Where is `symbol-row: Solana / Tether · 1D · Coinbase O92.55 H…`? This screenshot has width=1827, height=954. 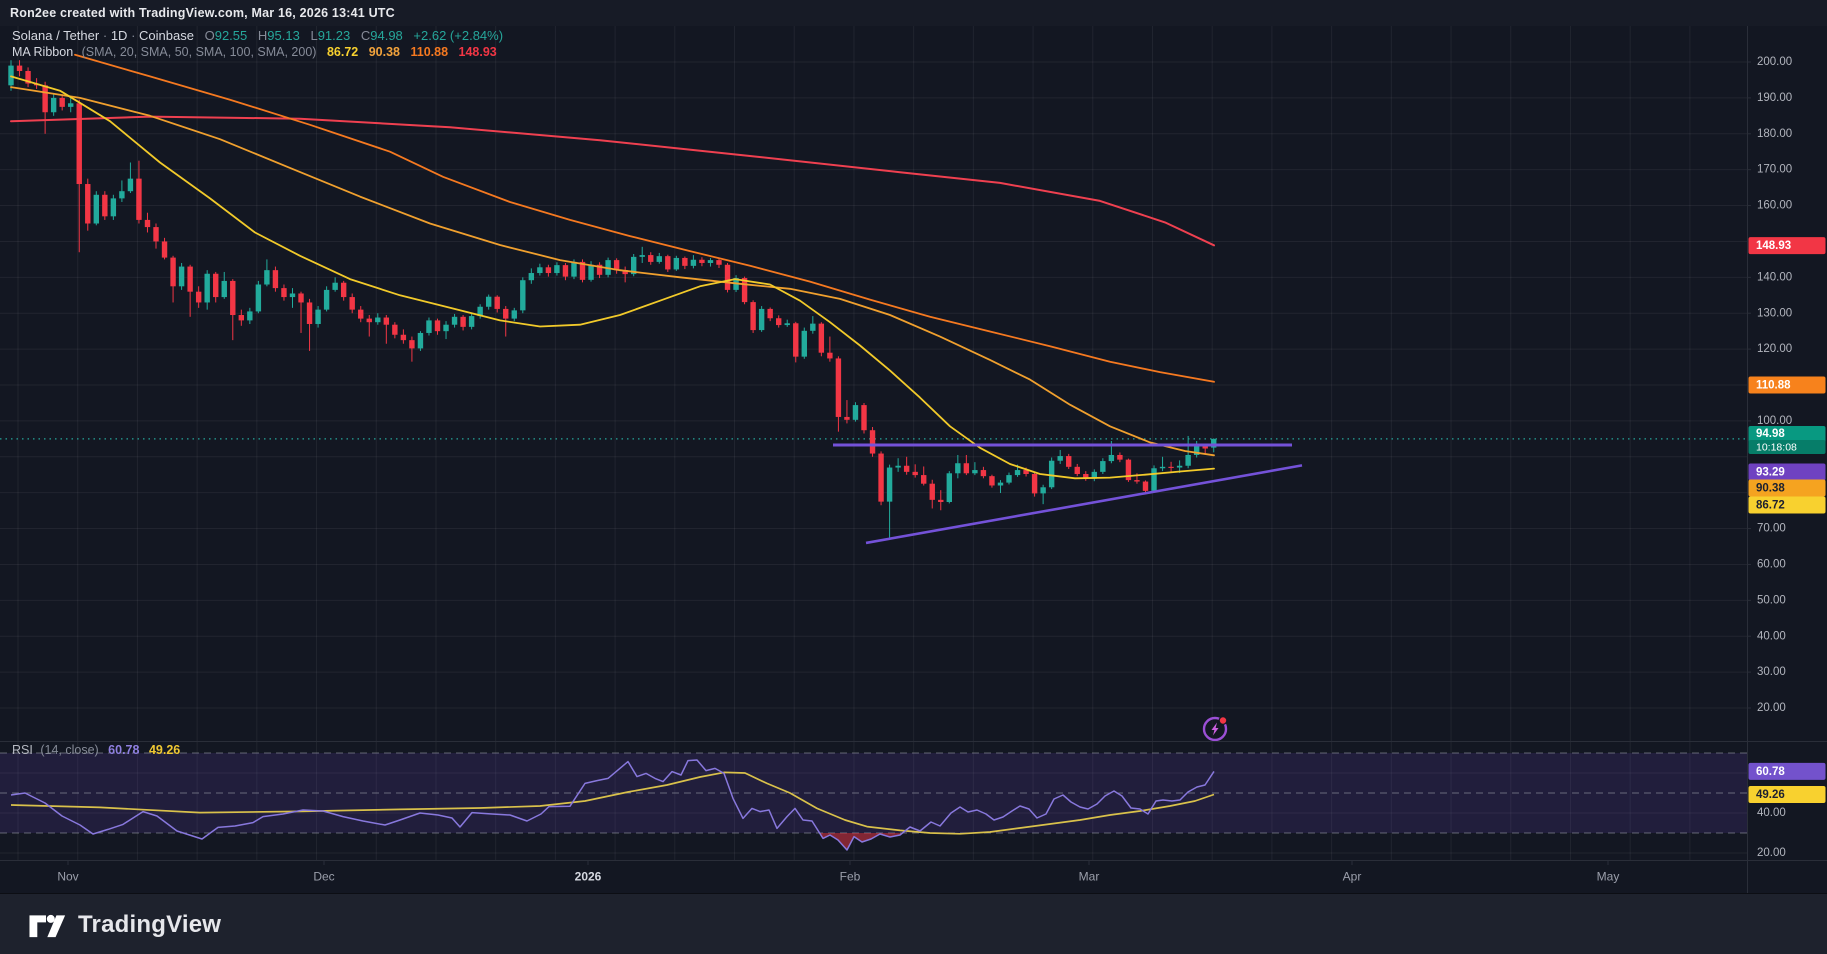
symbol-row: Solana / Tether · 1D · Coinbase O92.55 H… is located at coordinates (258, 35).